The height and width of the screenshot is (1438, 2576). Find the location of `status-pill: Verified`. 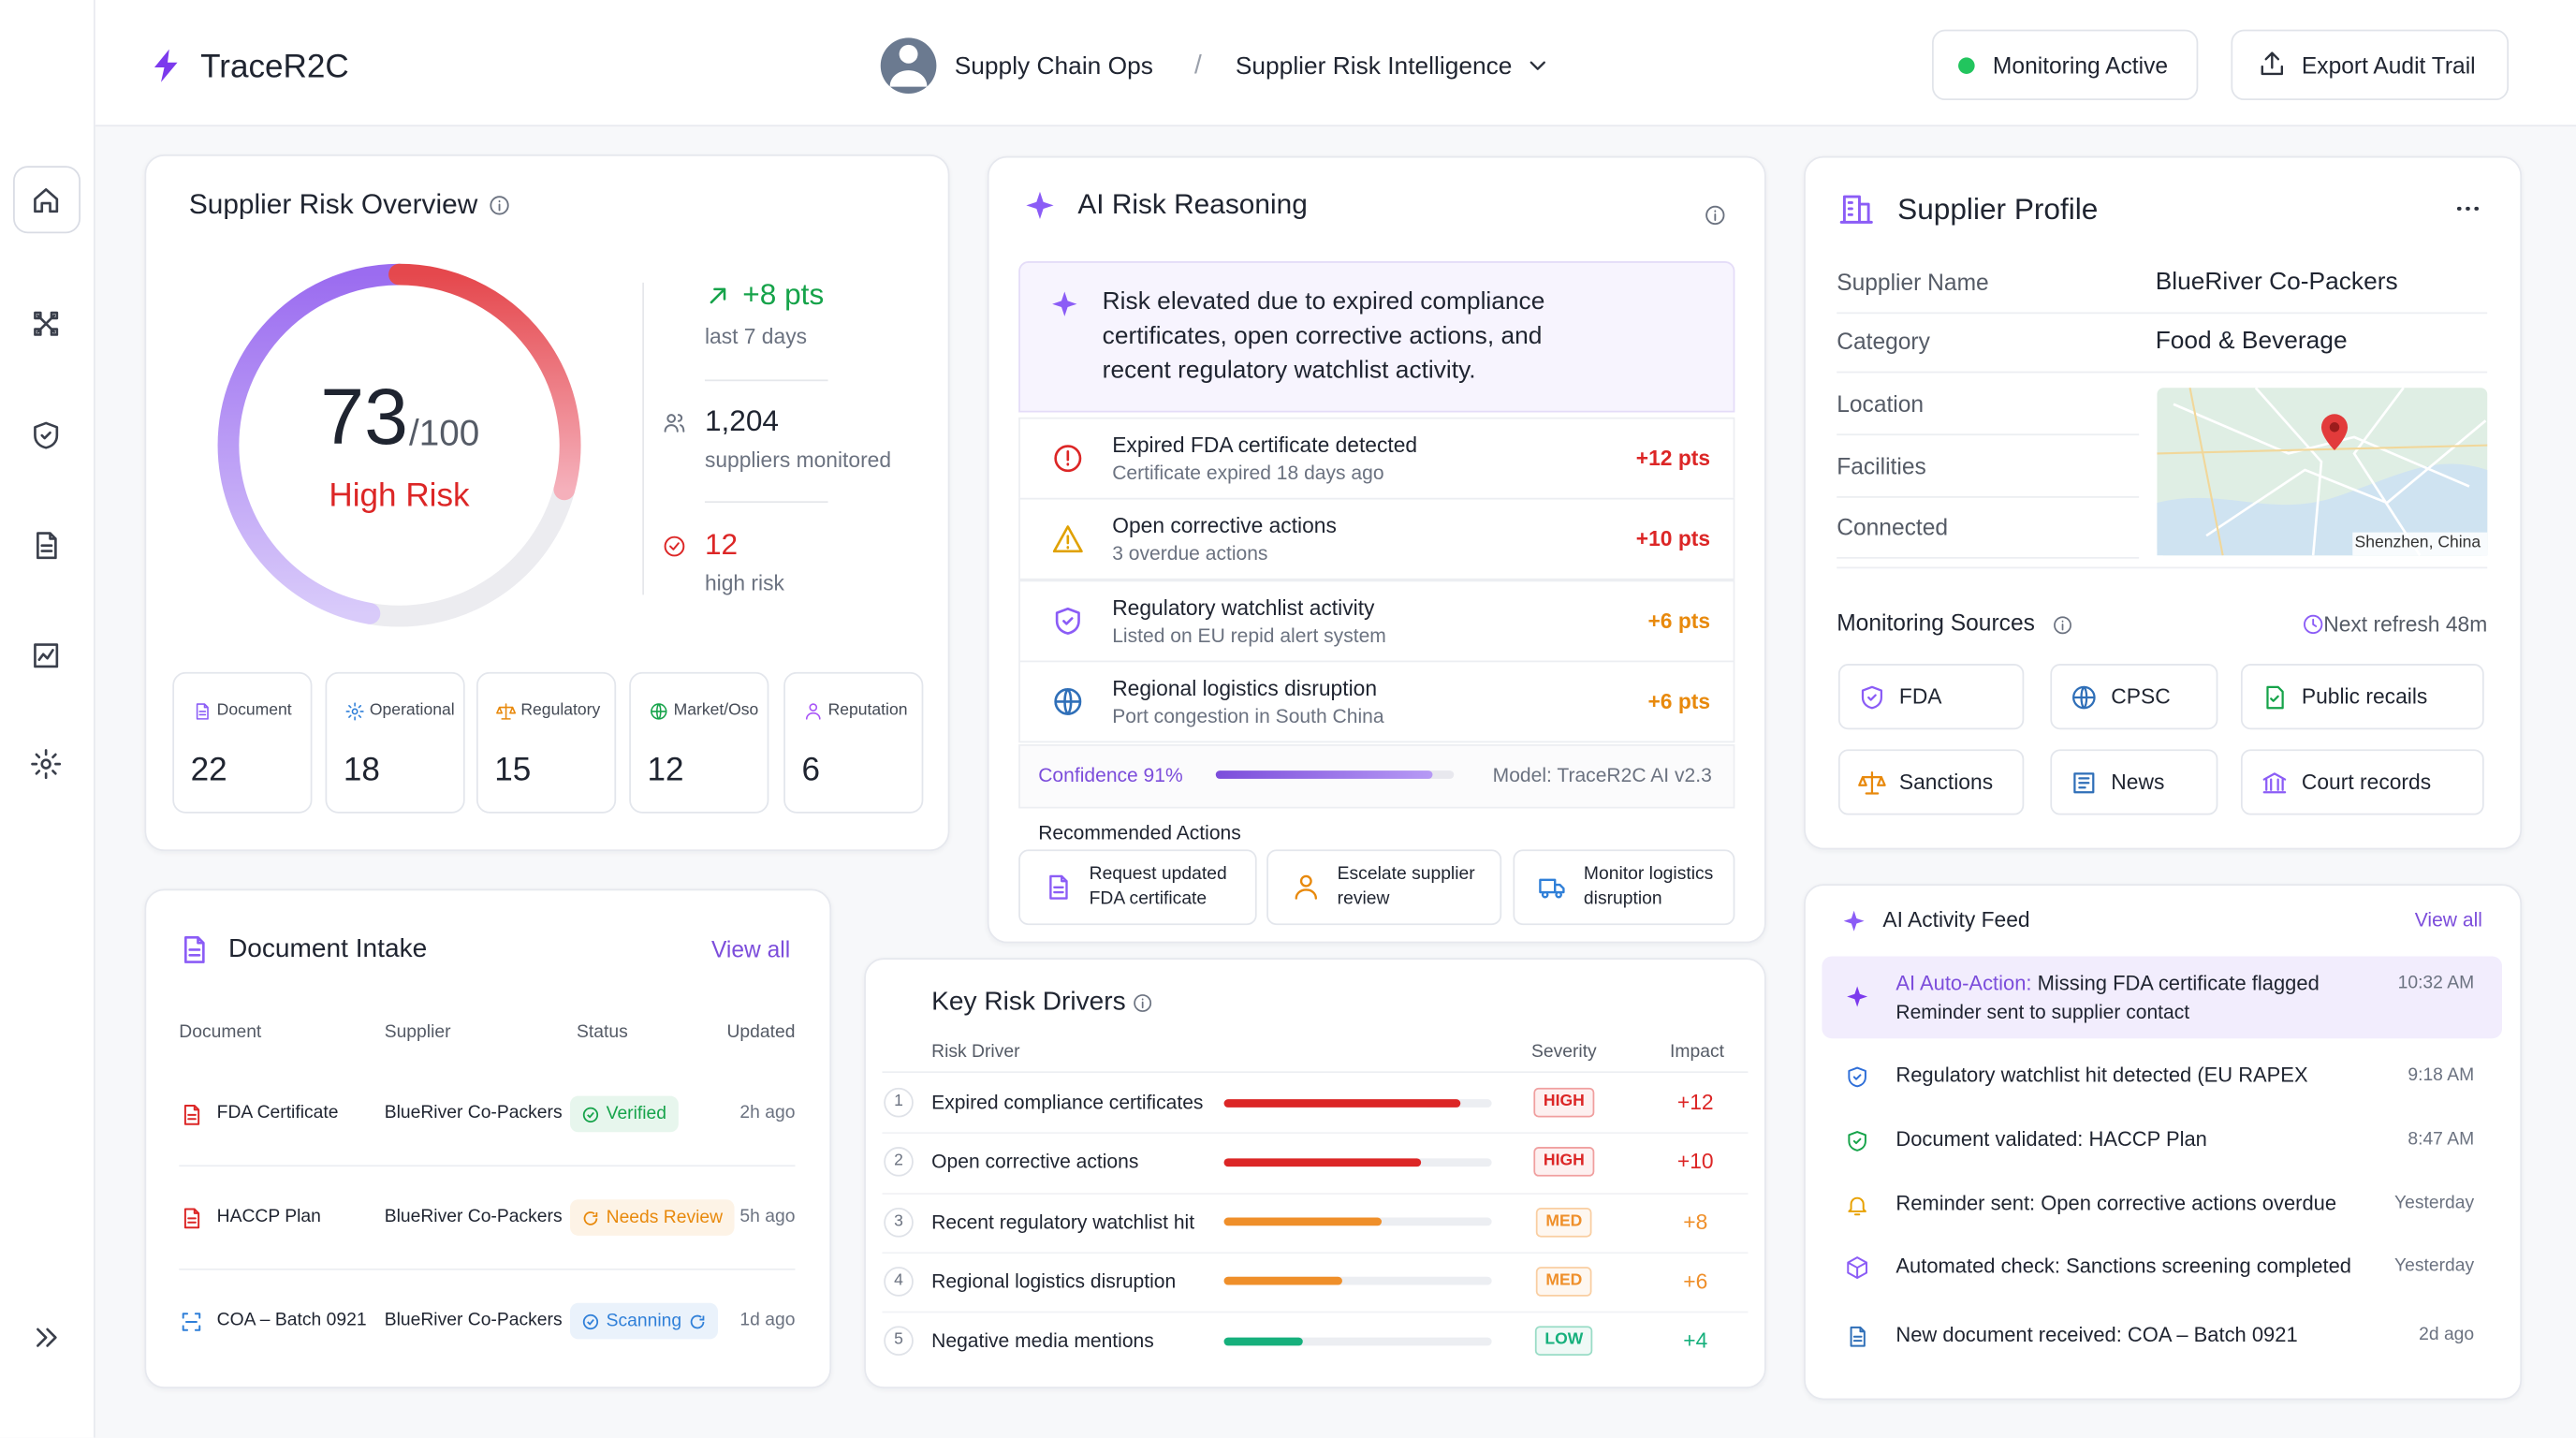

status-pill: Verified is located at coordinates (624, 1114).